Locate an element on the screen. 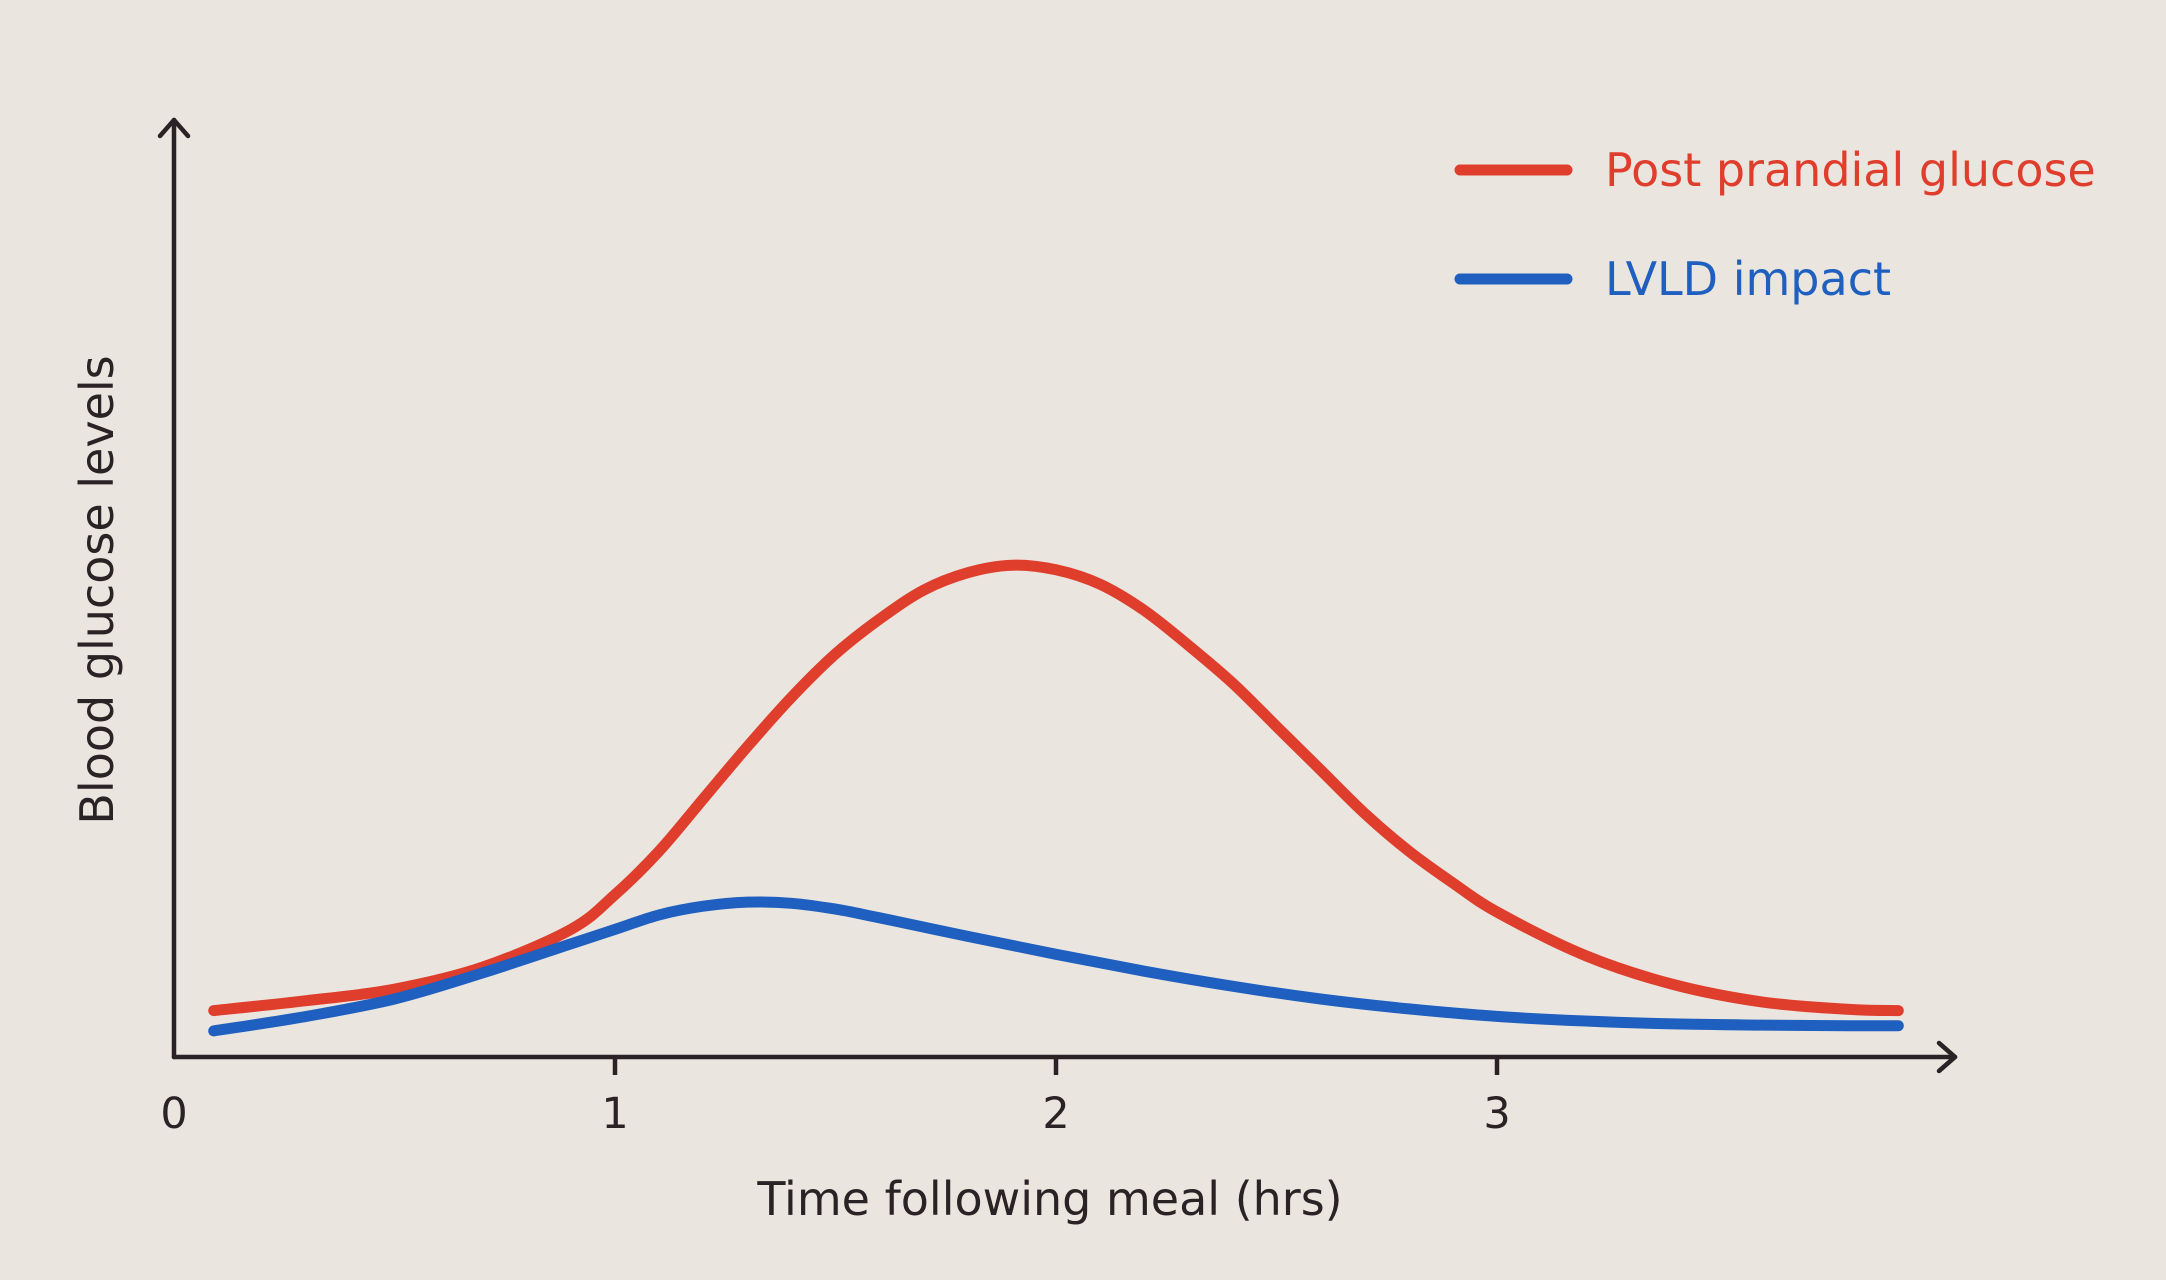 This screenshot has height=1280, width=2166. series-line-lvld-impact is located at coordinates (1056, 966).